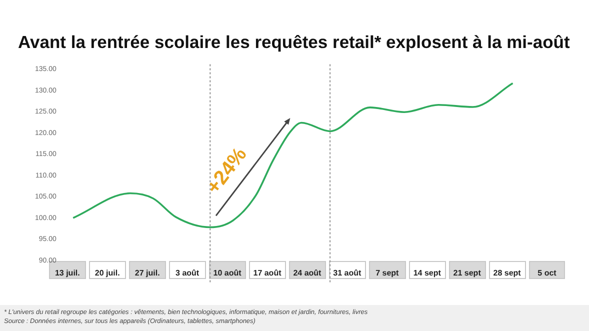 Image resolution: width=589 pixels, height=331 pixels. What do you see at coordinates (67, 273) in the screenshot?
I see `x-tick-label: 13 juil.` at bounding box center [67, 273].